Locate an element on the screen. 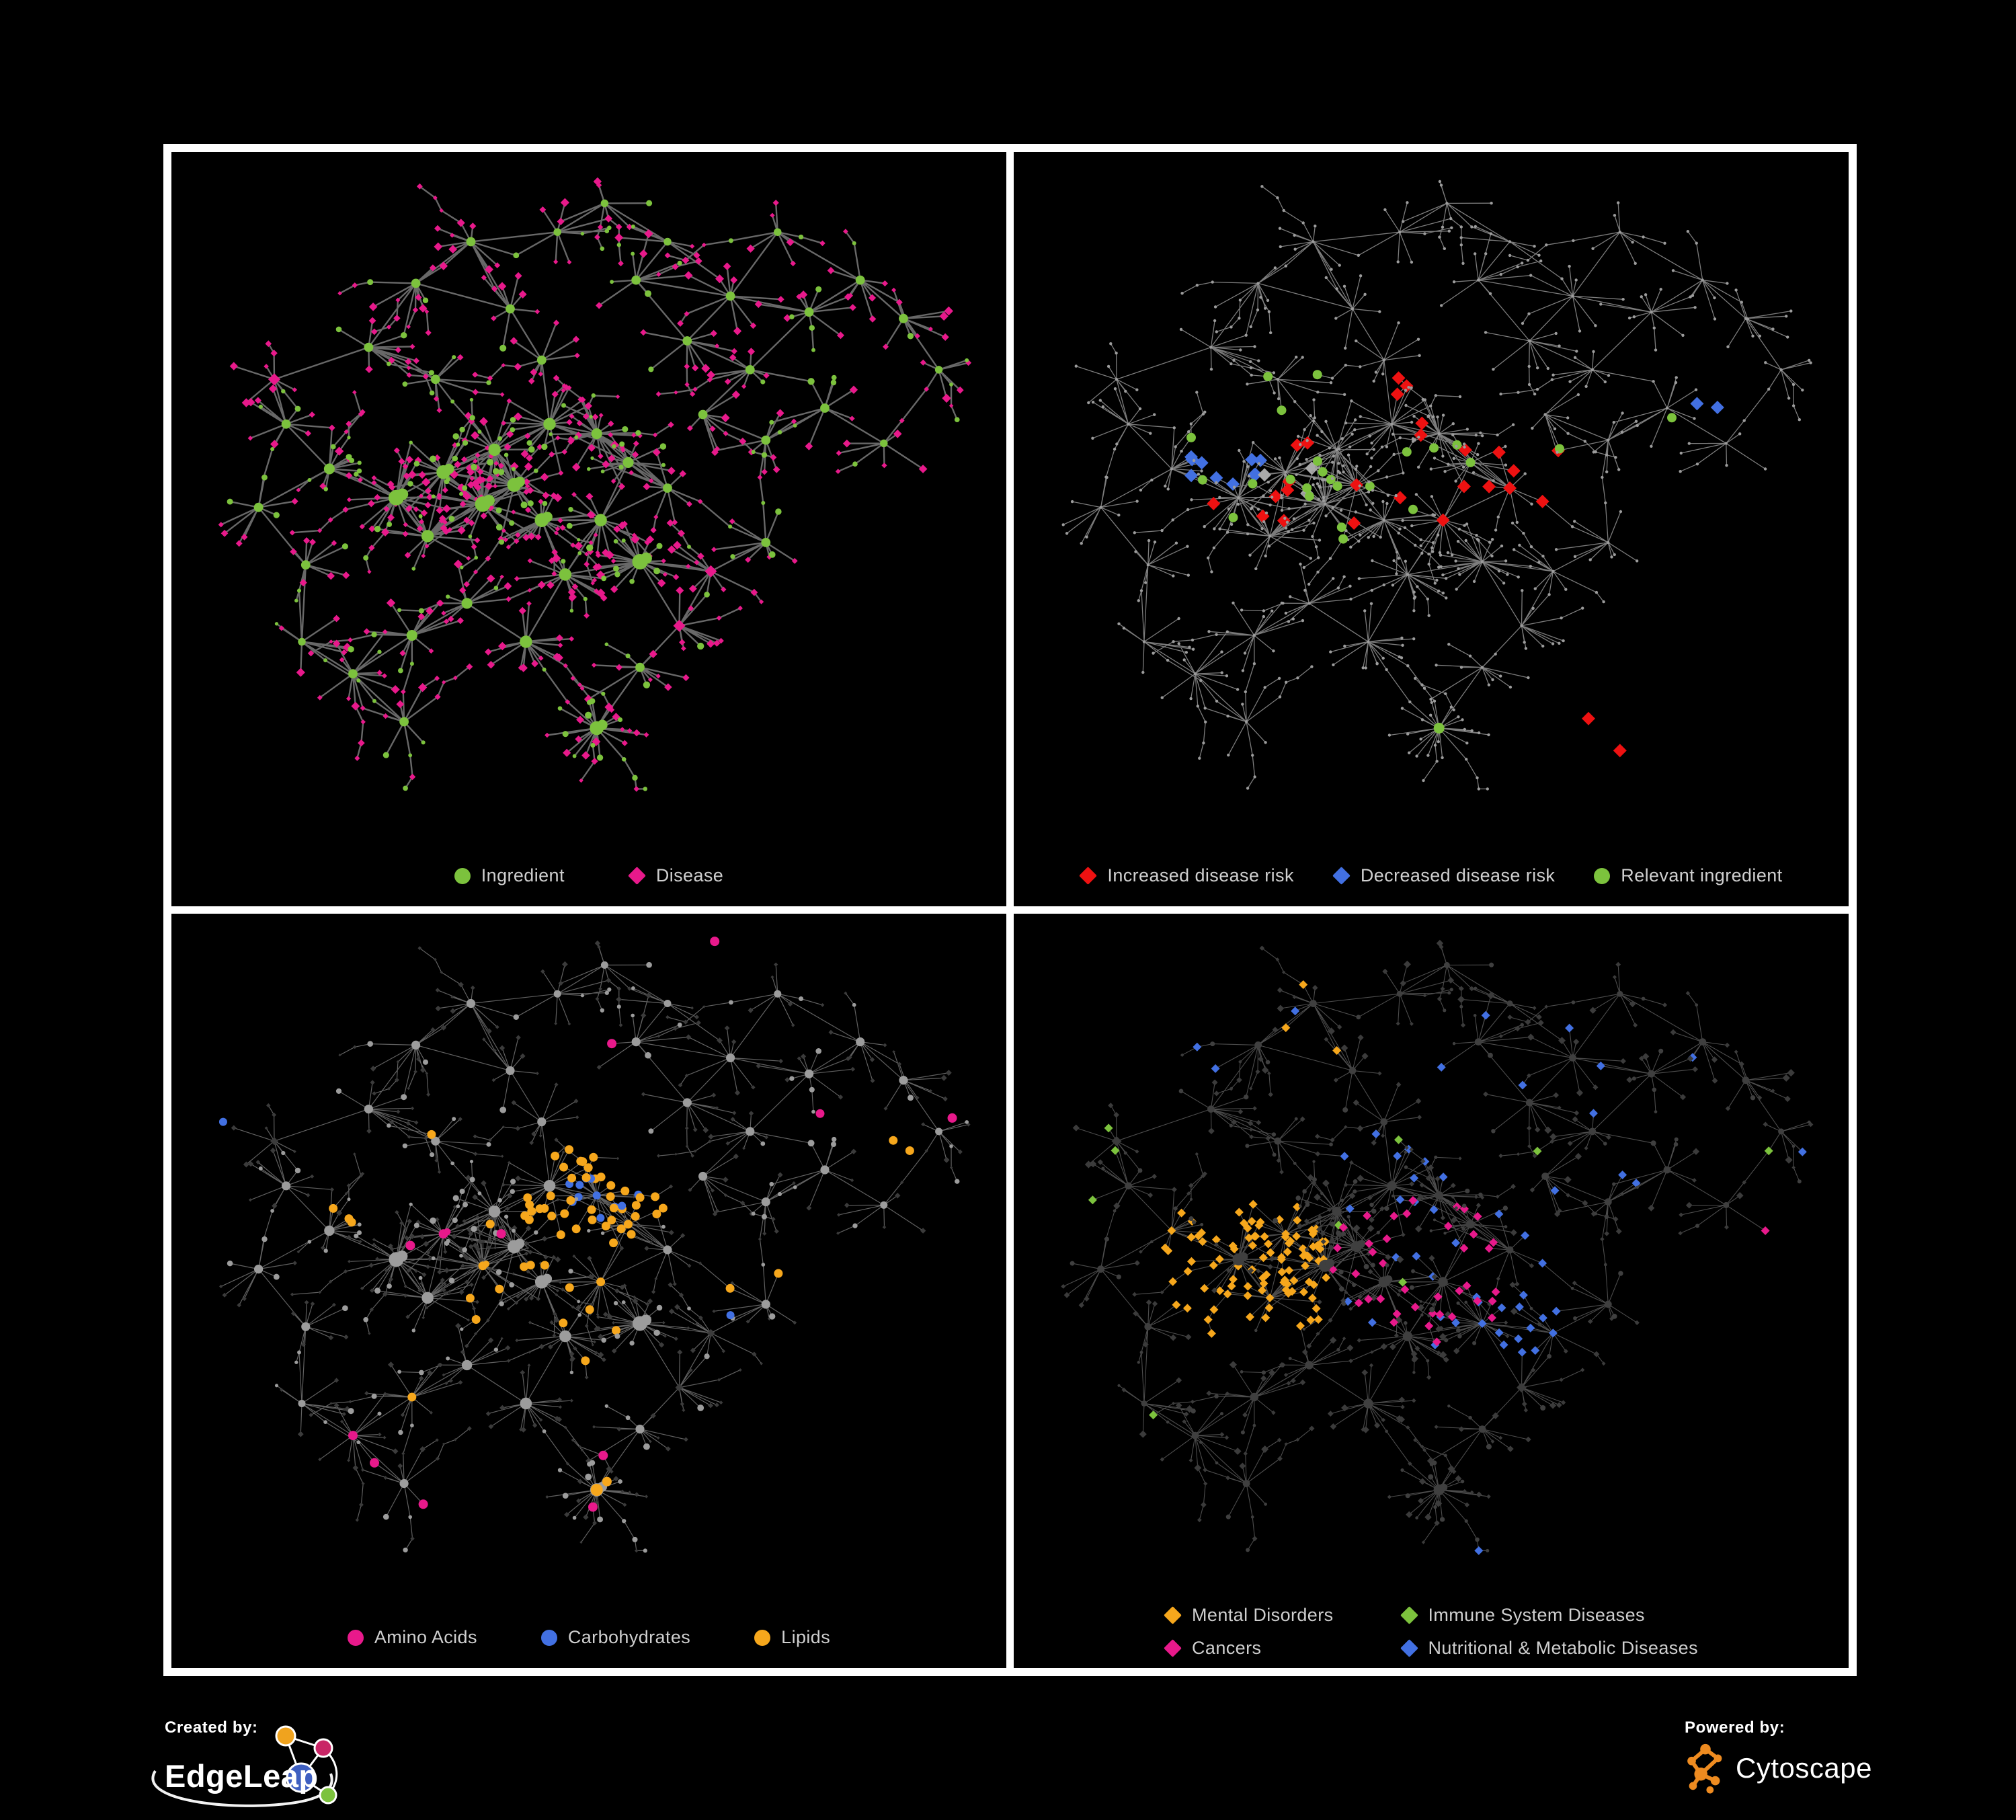  legend-label: Cancers is located at coordinates (1227, 1648).